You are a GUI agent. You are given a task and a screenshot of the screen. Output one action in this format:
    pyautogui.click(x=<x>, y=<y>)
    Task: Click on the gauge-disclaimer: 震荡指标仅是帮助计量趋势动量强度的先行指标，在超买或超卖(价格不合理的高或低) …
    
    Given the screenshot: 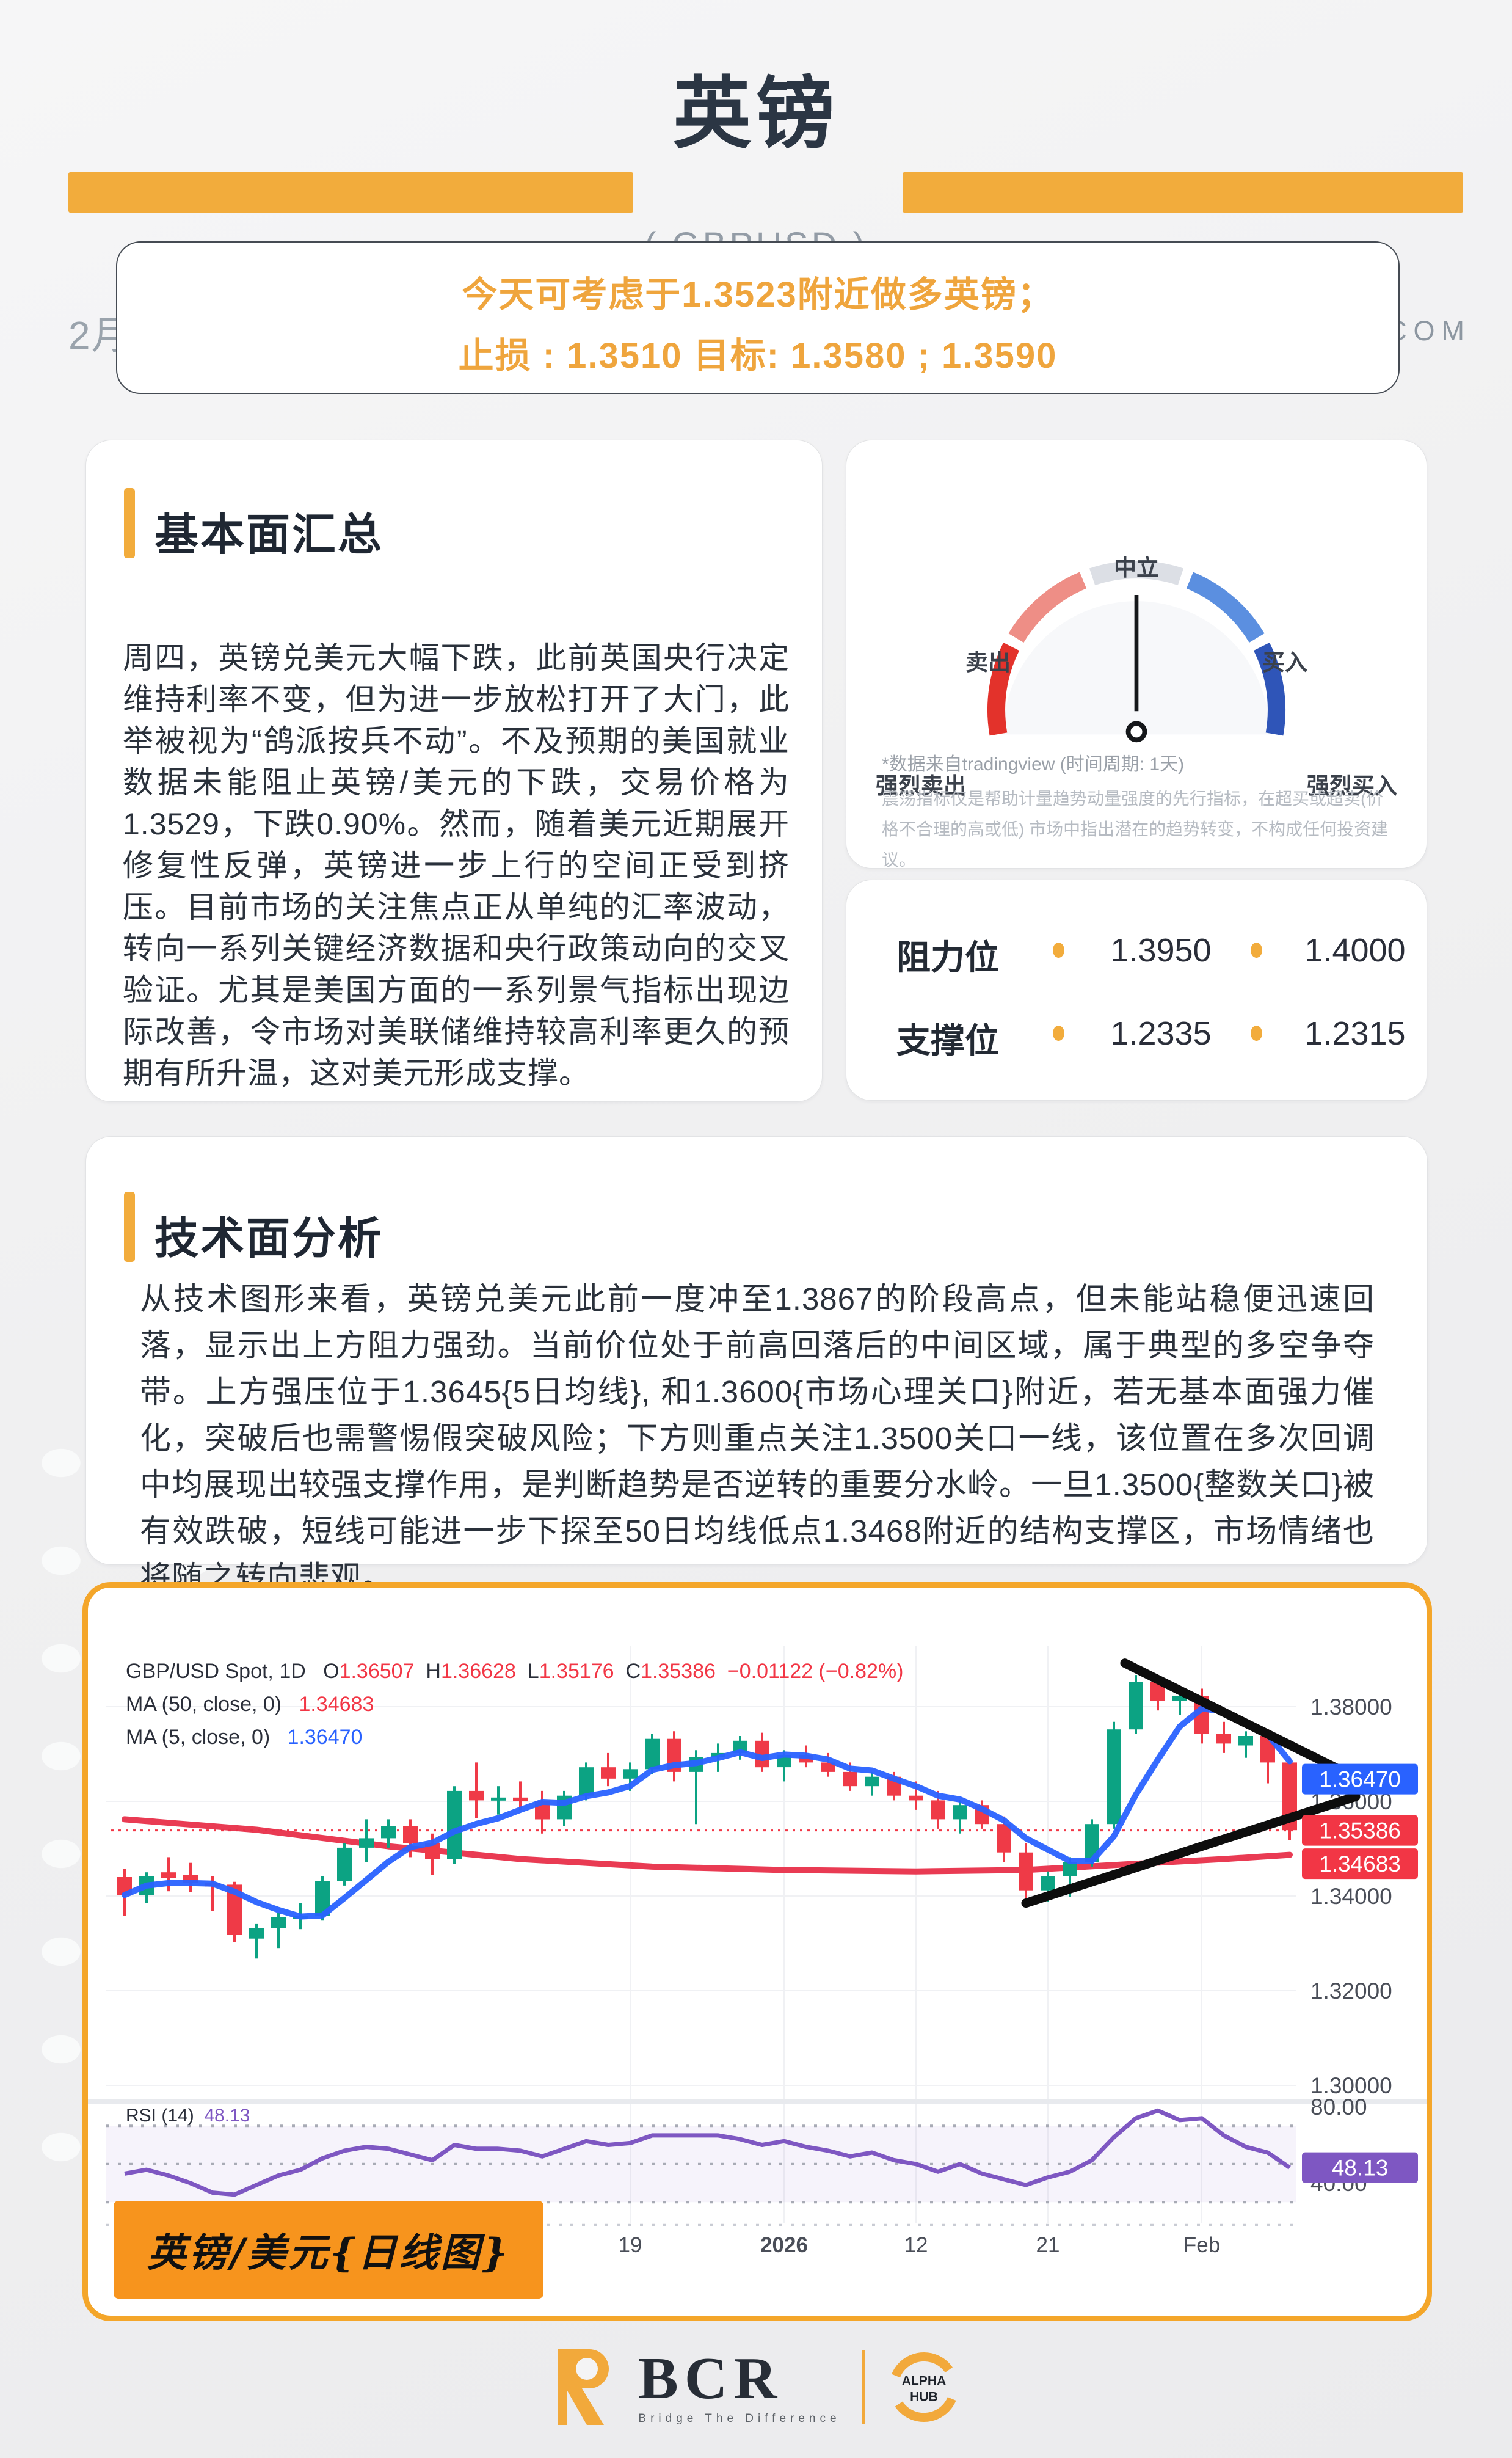 What is the action you would take?
    pyautogui.click(x=1136, y=829)
    